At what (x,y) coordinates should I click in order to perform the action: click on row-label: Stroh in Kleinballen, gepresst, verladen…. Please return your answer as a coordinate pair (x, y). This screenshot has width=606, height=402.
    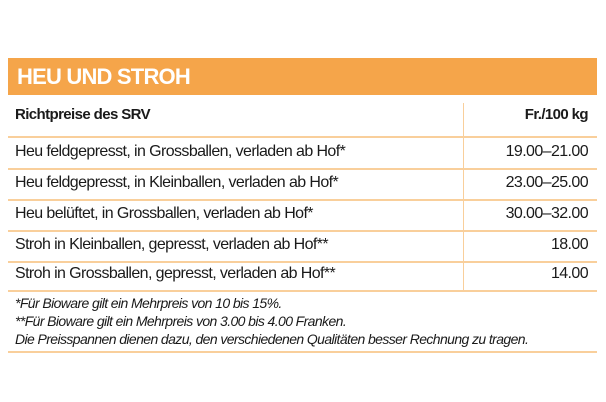
    Looking at the image, I should click on (172, 244).